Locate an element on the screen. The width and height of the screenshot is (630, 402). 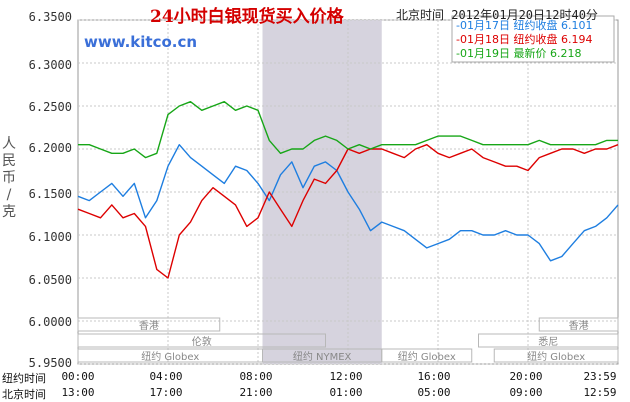
y-tick: 5.9500 is located at coordinates (50, 363).